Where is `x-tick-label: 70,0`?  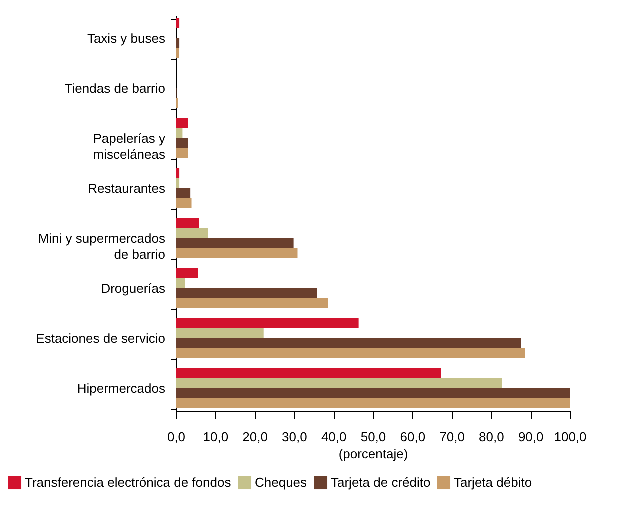
x-tick-label: 70,0 is located at coordinates (452, 437).